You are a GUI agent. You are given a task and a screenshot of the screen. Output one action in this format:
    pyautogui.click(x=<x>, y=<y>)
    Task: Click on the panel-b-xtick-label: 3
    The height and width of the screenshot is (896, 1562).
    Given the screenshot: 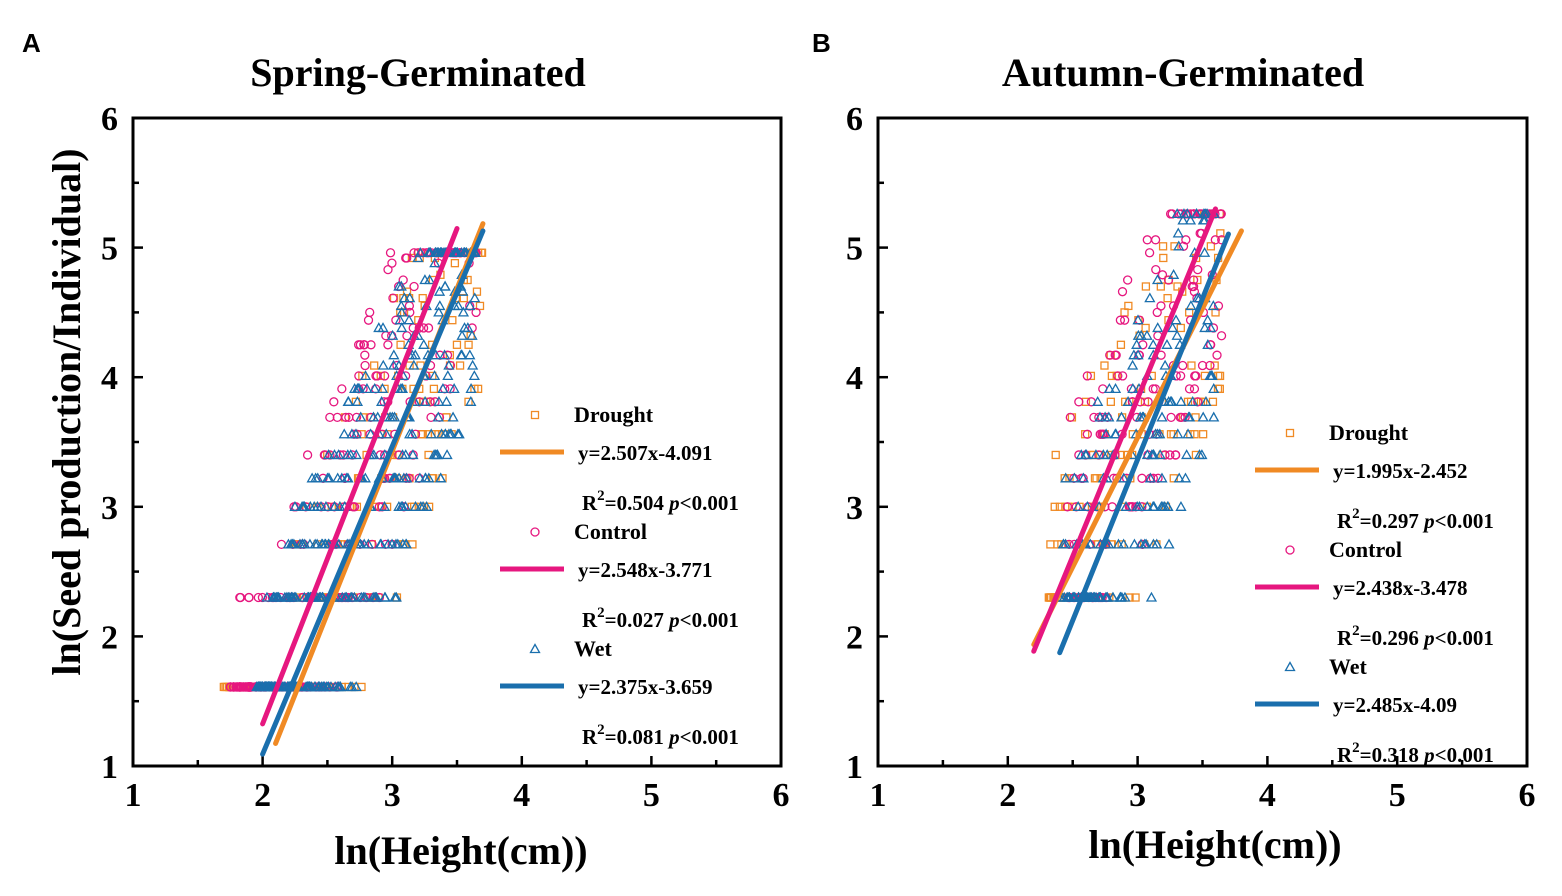 What is the action you would take?
    pyautogui.click(x=1137, y=795)
    